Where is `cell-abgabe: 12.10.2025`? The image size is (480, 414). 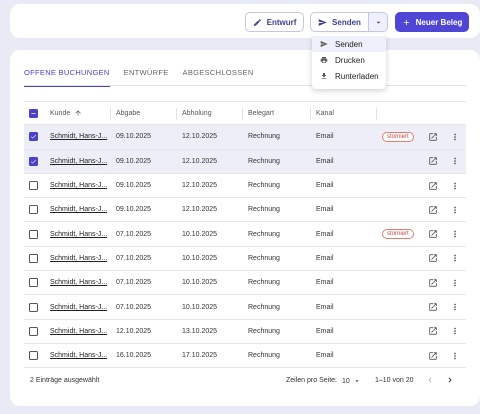 cell-abgabe: 12.10.2025 is located at coordinates (134, 331).